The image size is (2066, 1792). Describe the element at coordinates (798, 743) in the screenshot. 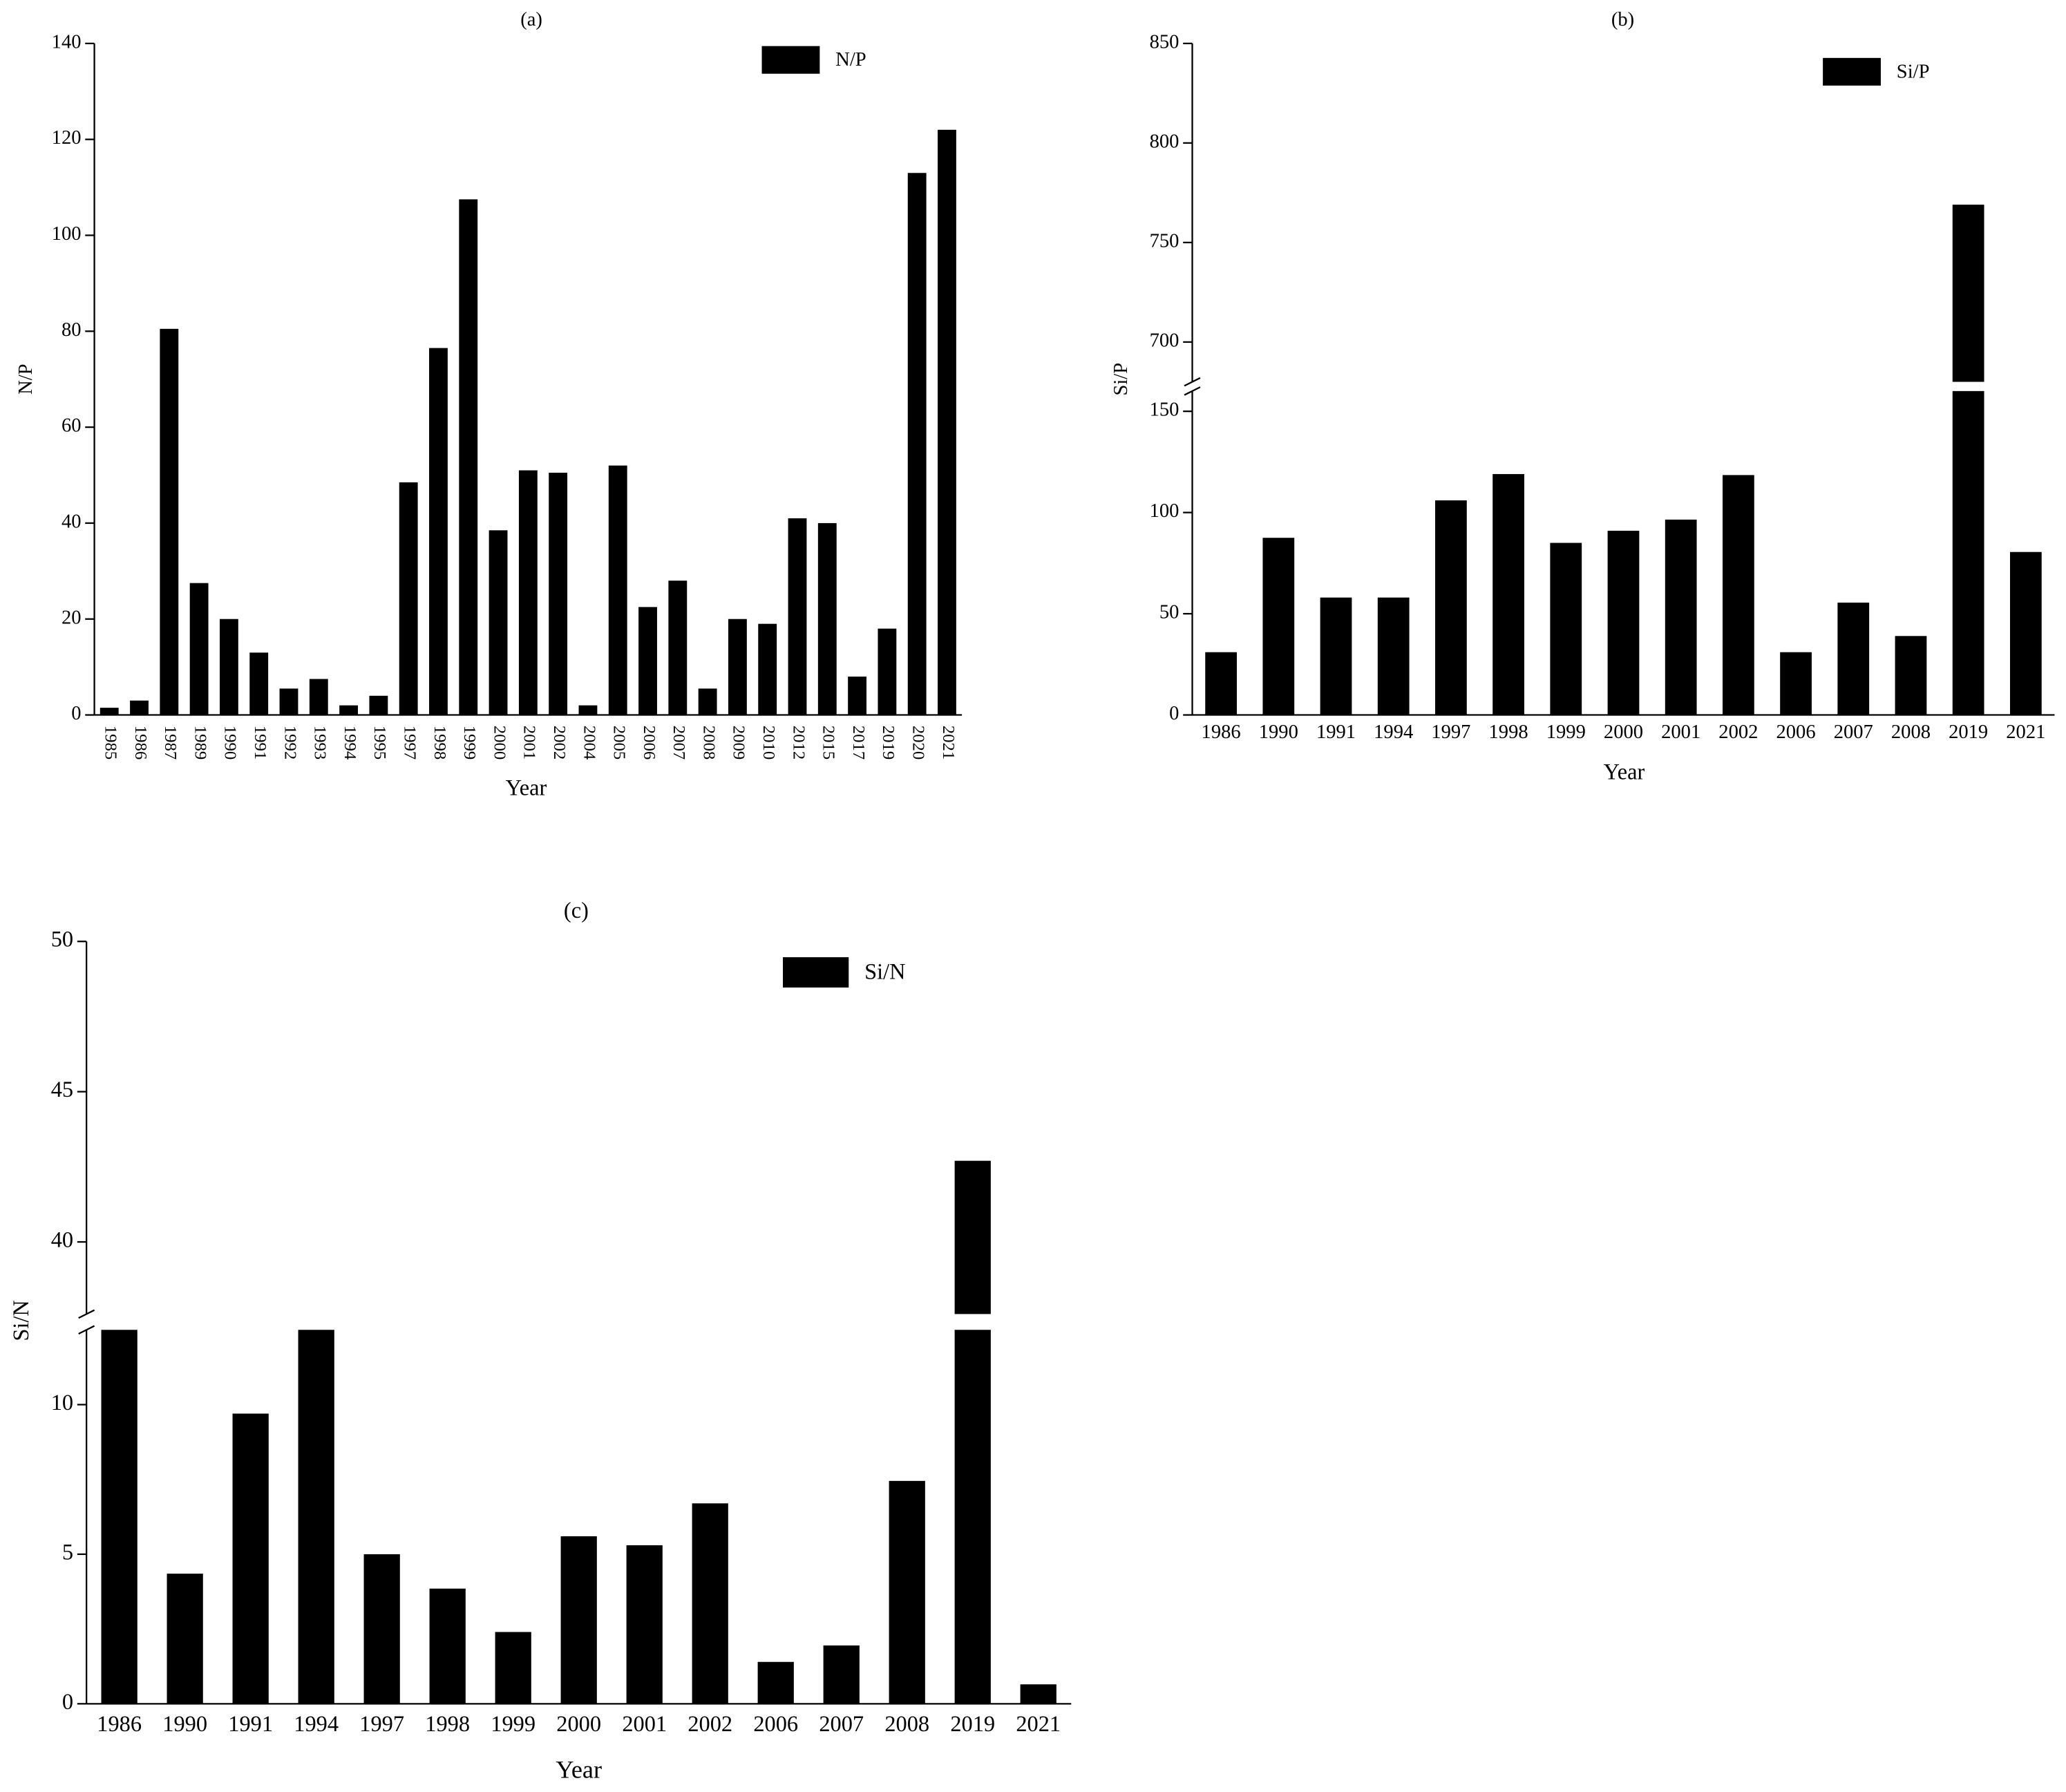

I see `x-tick-label: 2012` at that location.